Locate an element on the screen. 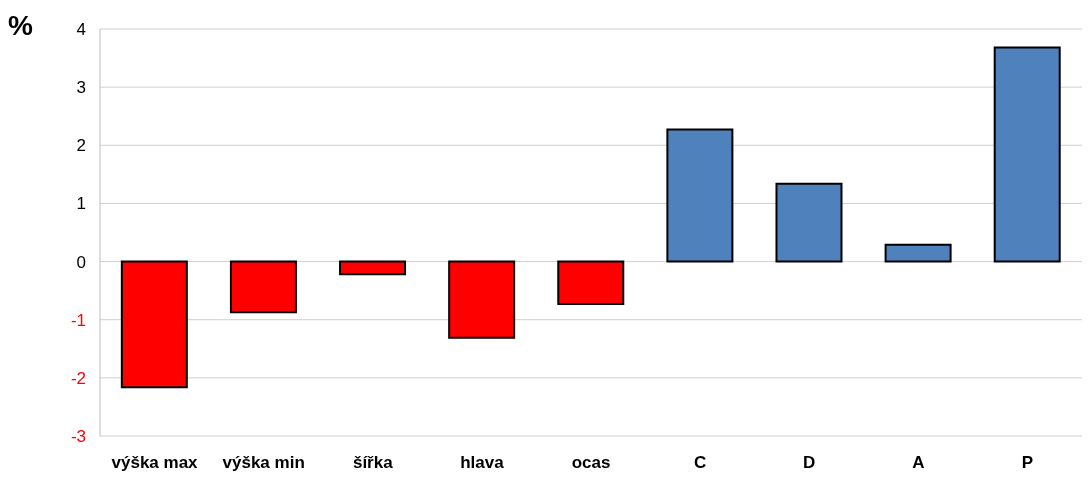 This screenshot has height=504, width=1092. x-tick-label: ocas is located at coordinates (591, 462).